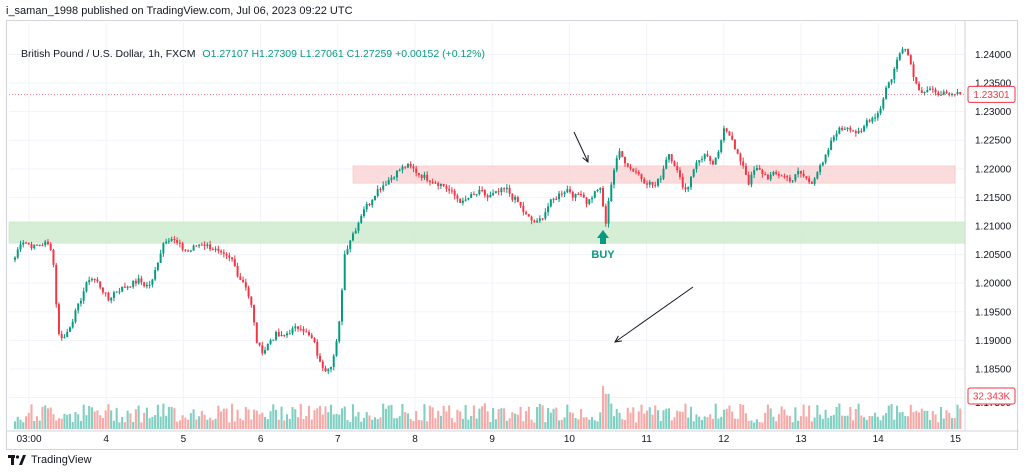 The height and width of the screenshot is (476, 1024). I want to click on time-tick-label: 4, so click(106, 439).